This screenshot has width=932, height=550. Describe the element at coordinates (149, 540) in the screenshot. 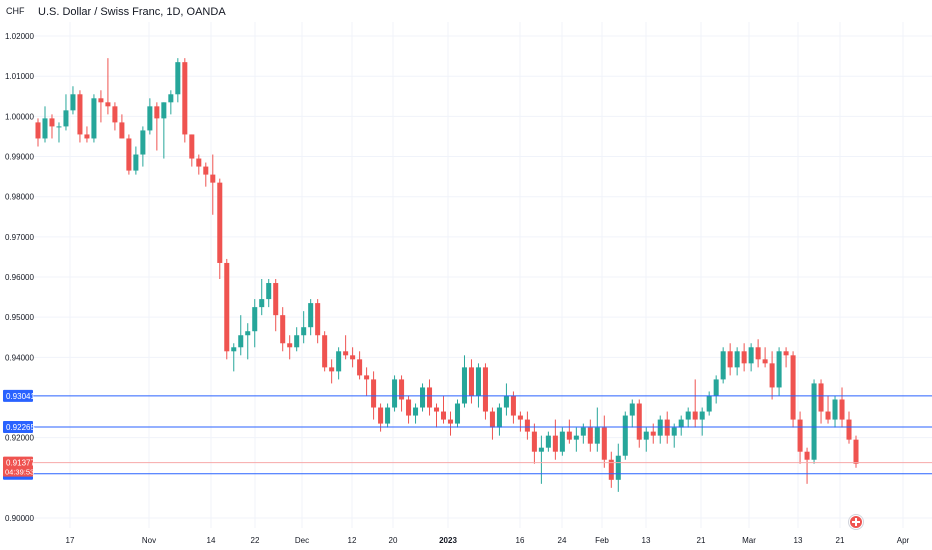

I see `x-tick-label: Nov` at that location.